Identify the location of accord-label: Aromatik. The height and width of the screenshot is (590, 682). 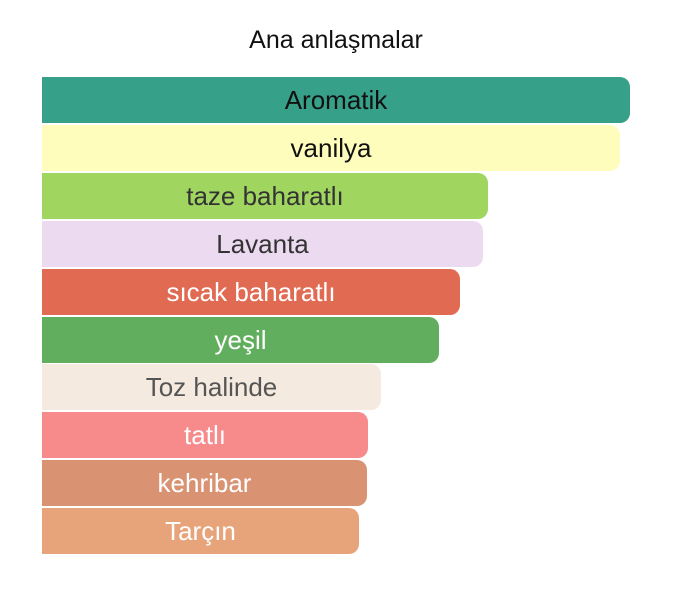
(336, 100).